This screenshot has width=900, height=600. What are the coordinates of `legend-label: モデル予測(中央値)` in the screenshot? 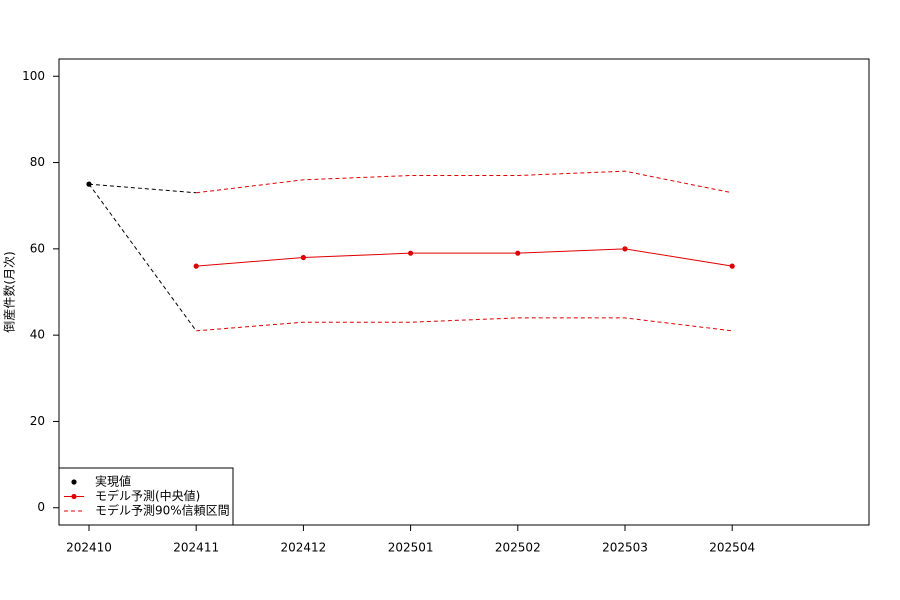 It's located at (147, 495).